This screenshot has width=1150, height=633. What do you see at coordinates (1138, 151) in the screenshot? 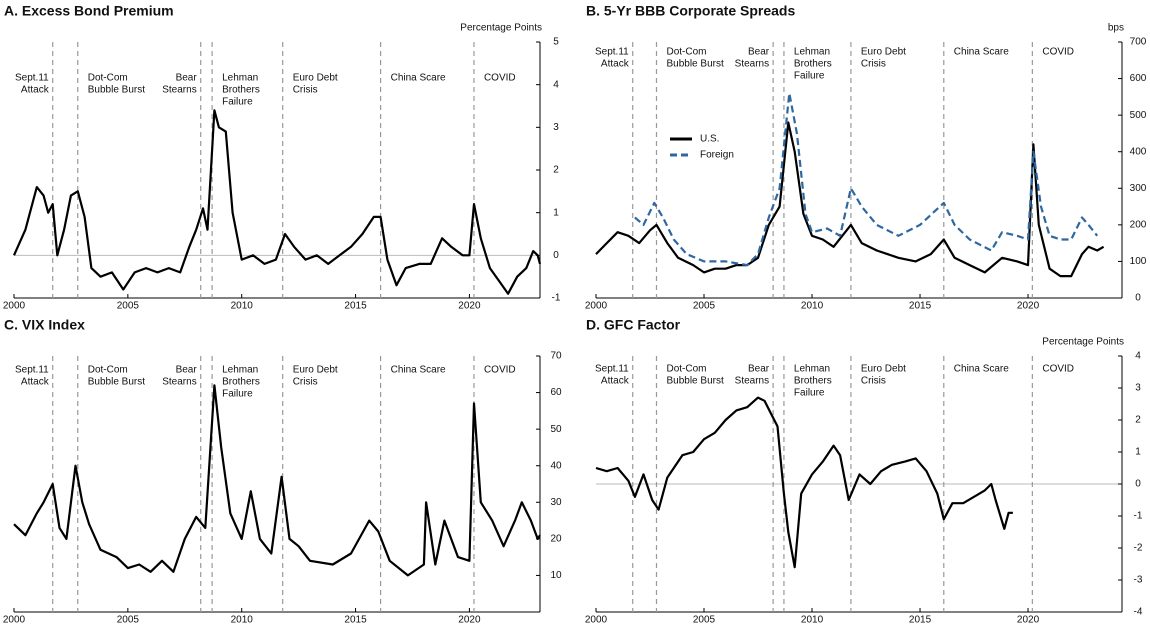
I see `y-tick-label: 400` at bounding box center [1138, 151].